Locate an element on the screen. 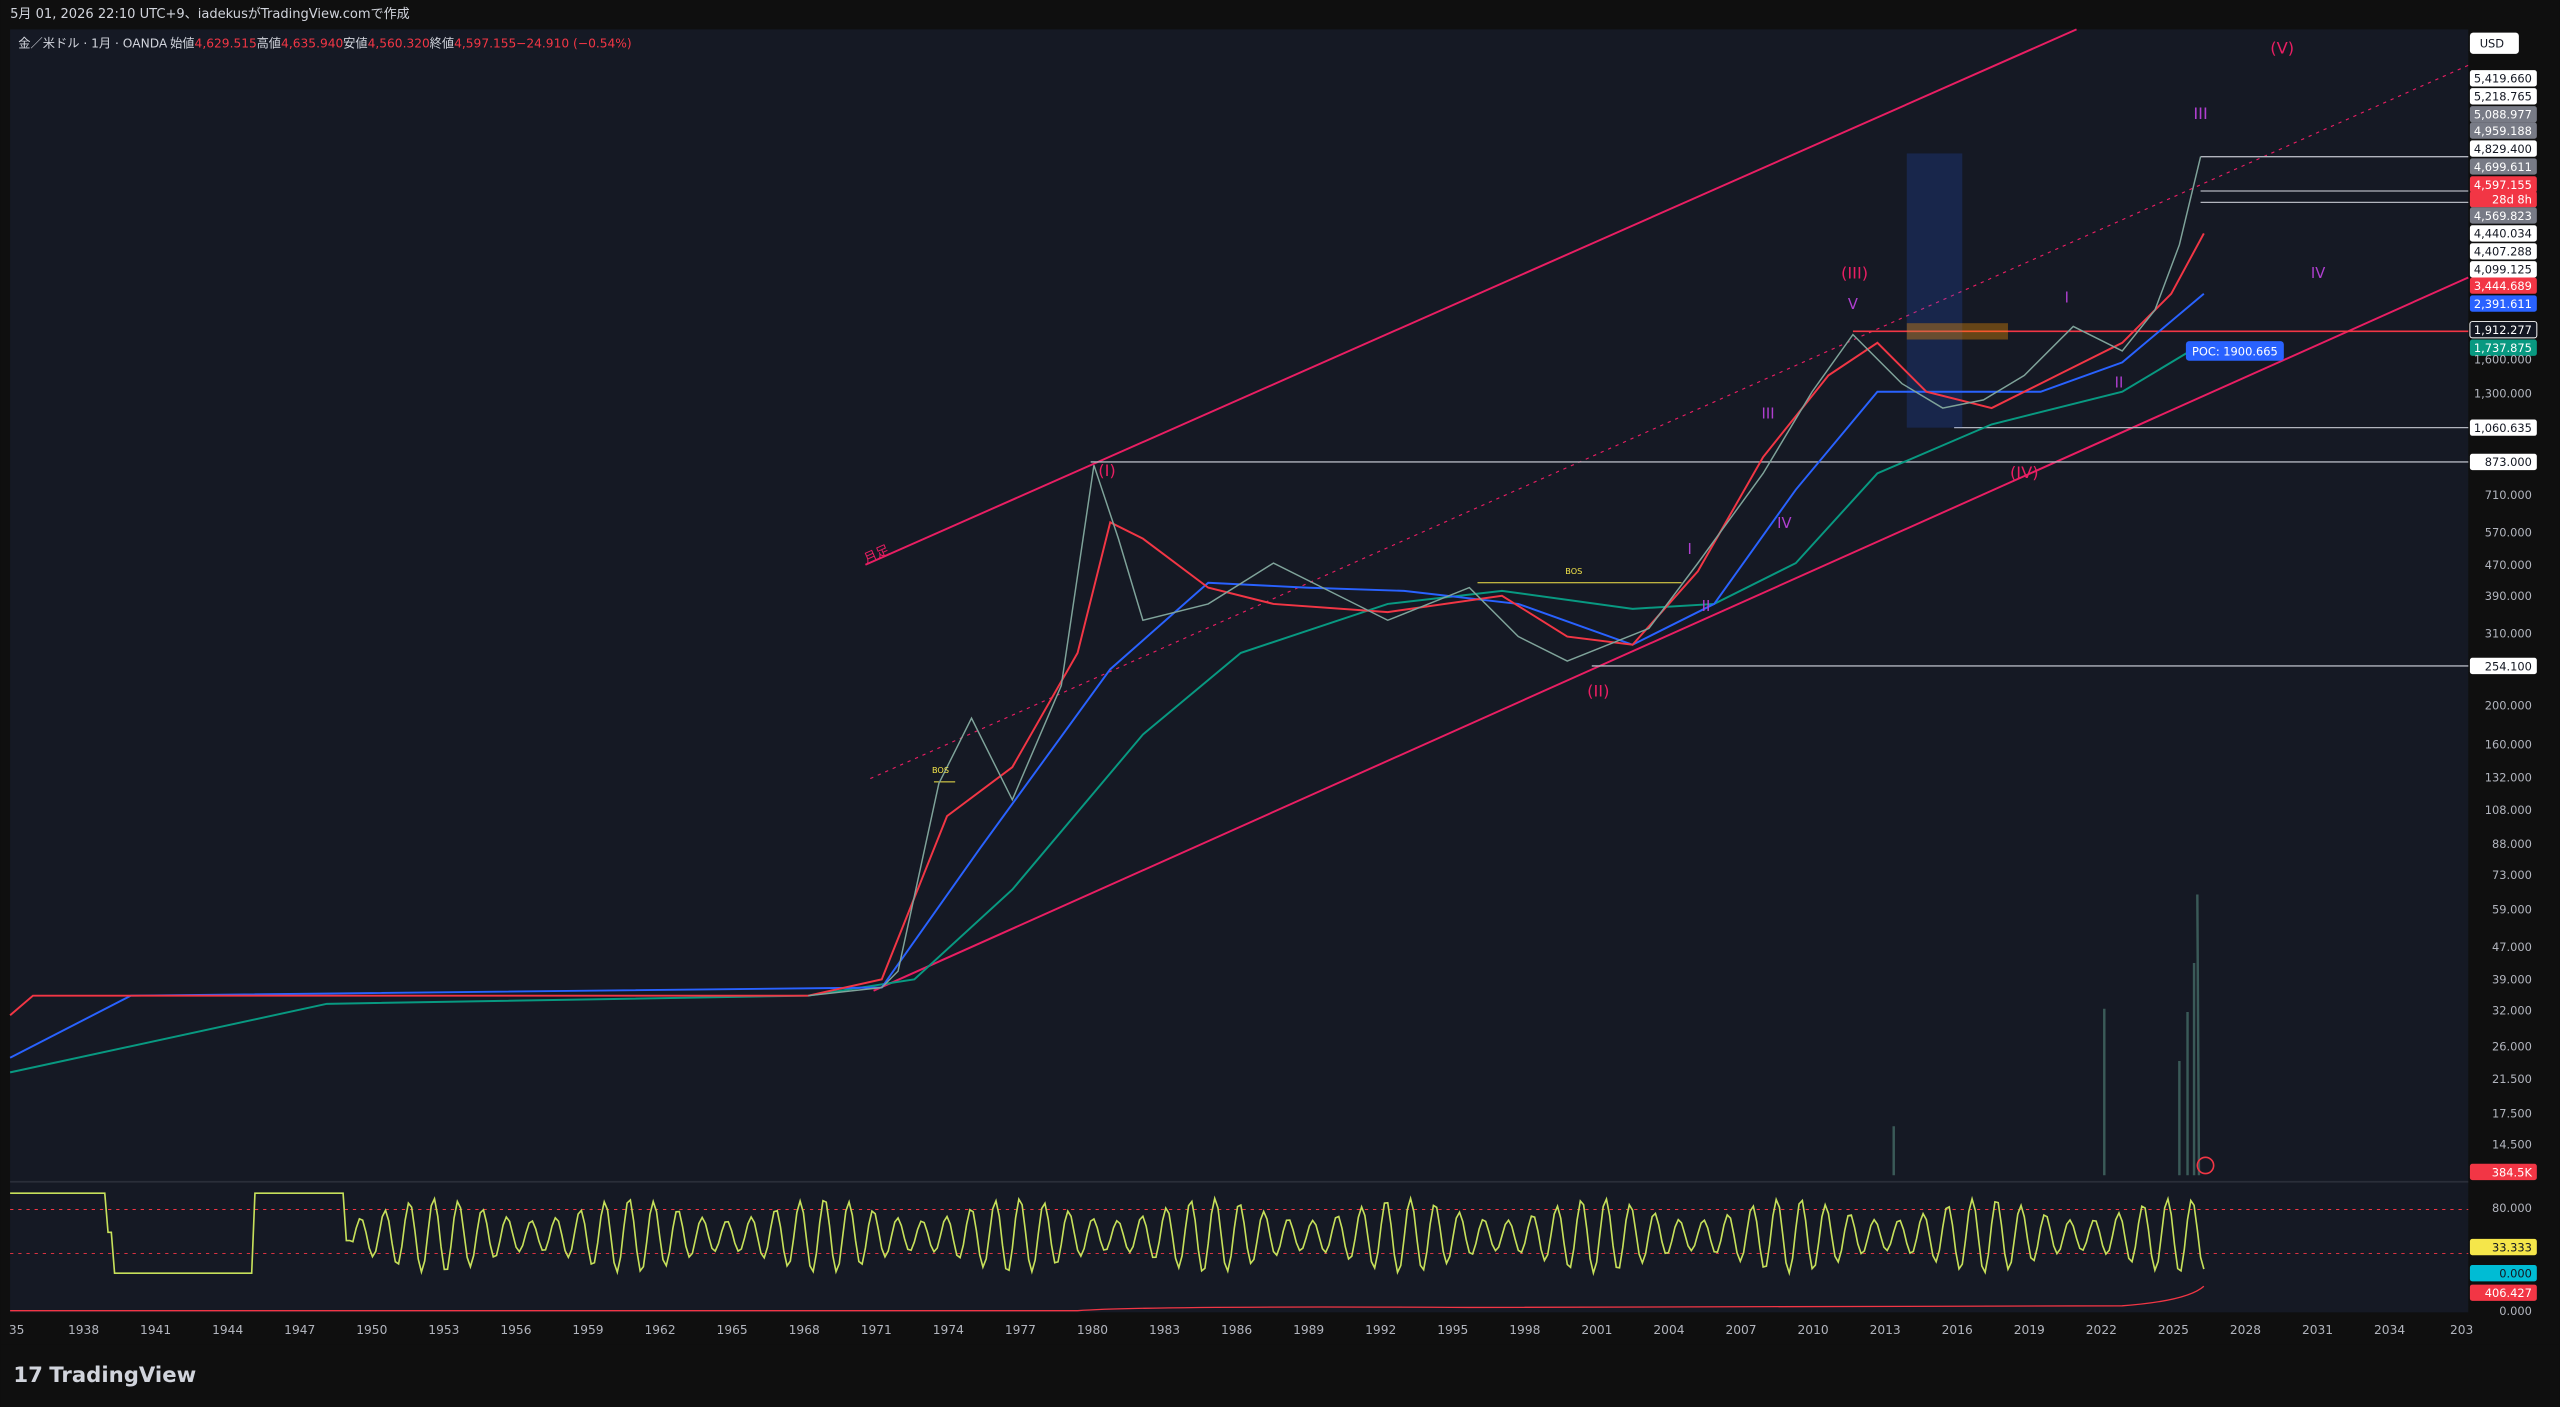 Image resolution: width=2560 pixels, height=1407 pixels. time-label: 1998 is located at coordinates (1524, 1330).